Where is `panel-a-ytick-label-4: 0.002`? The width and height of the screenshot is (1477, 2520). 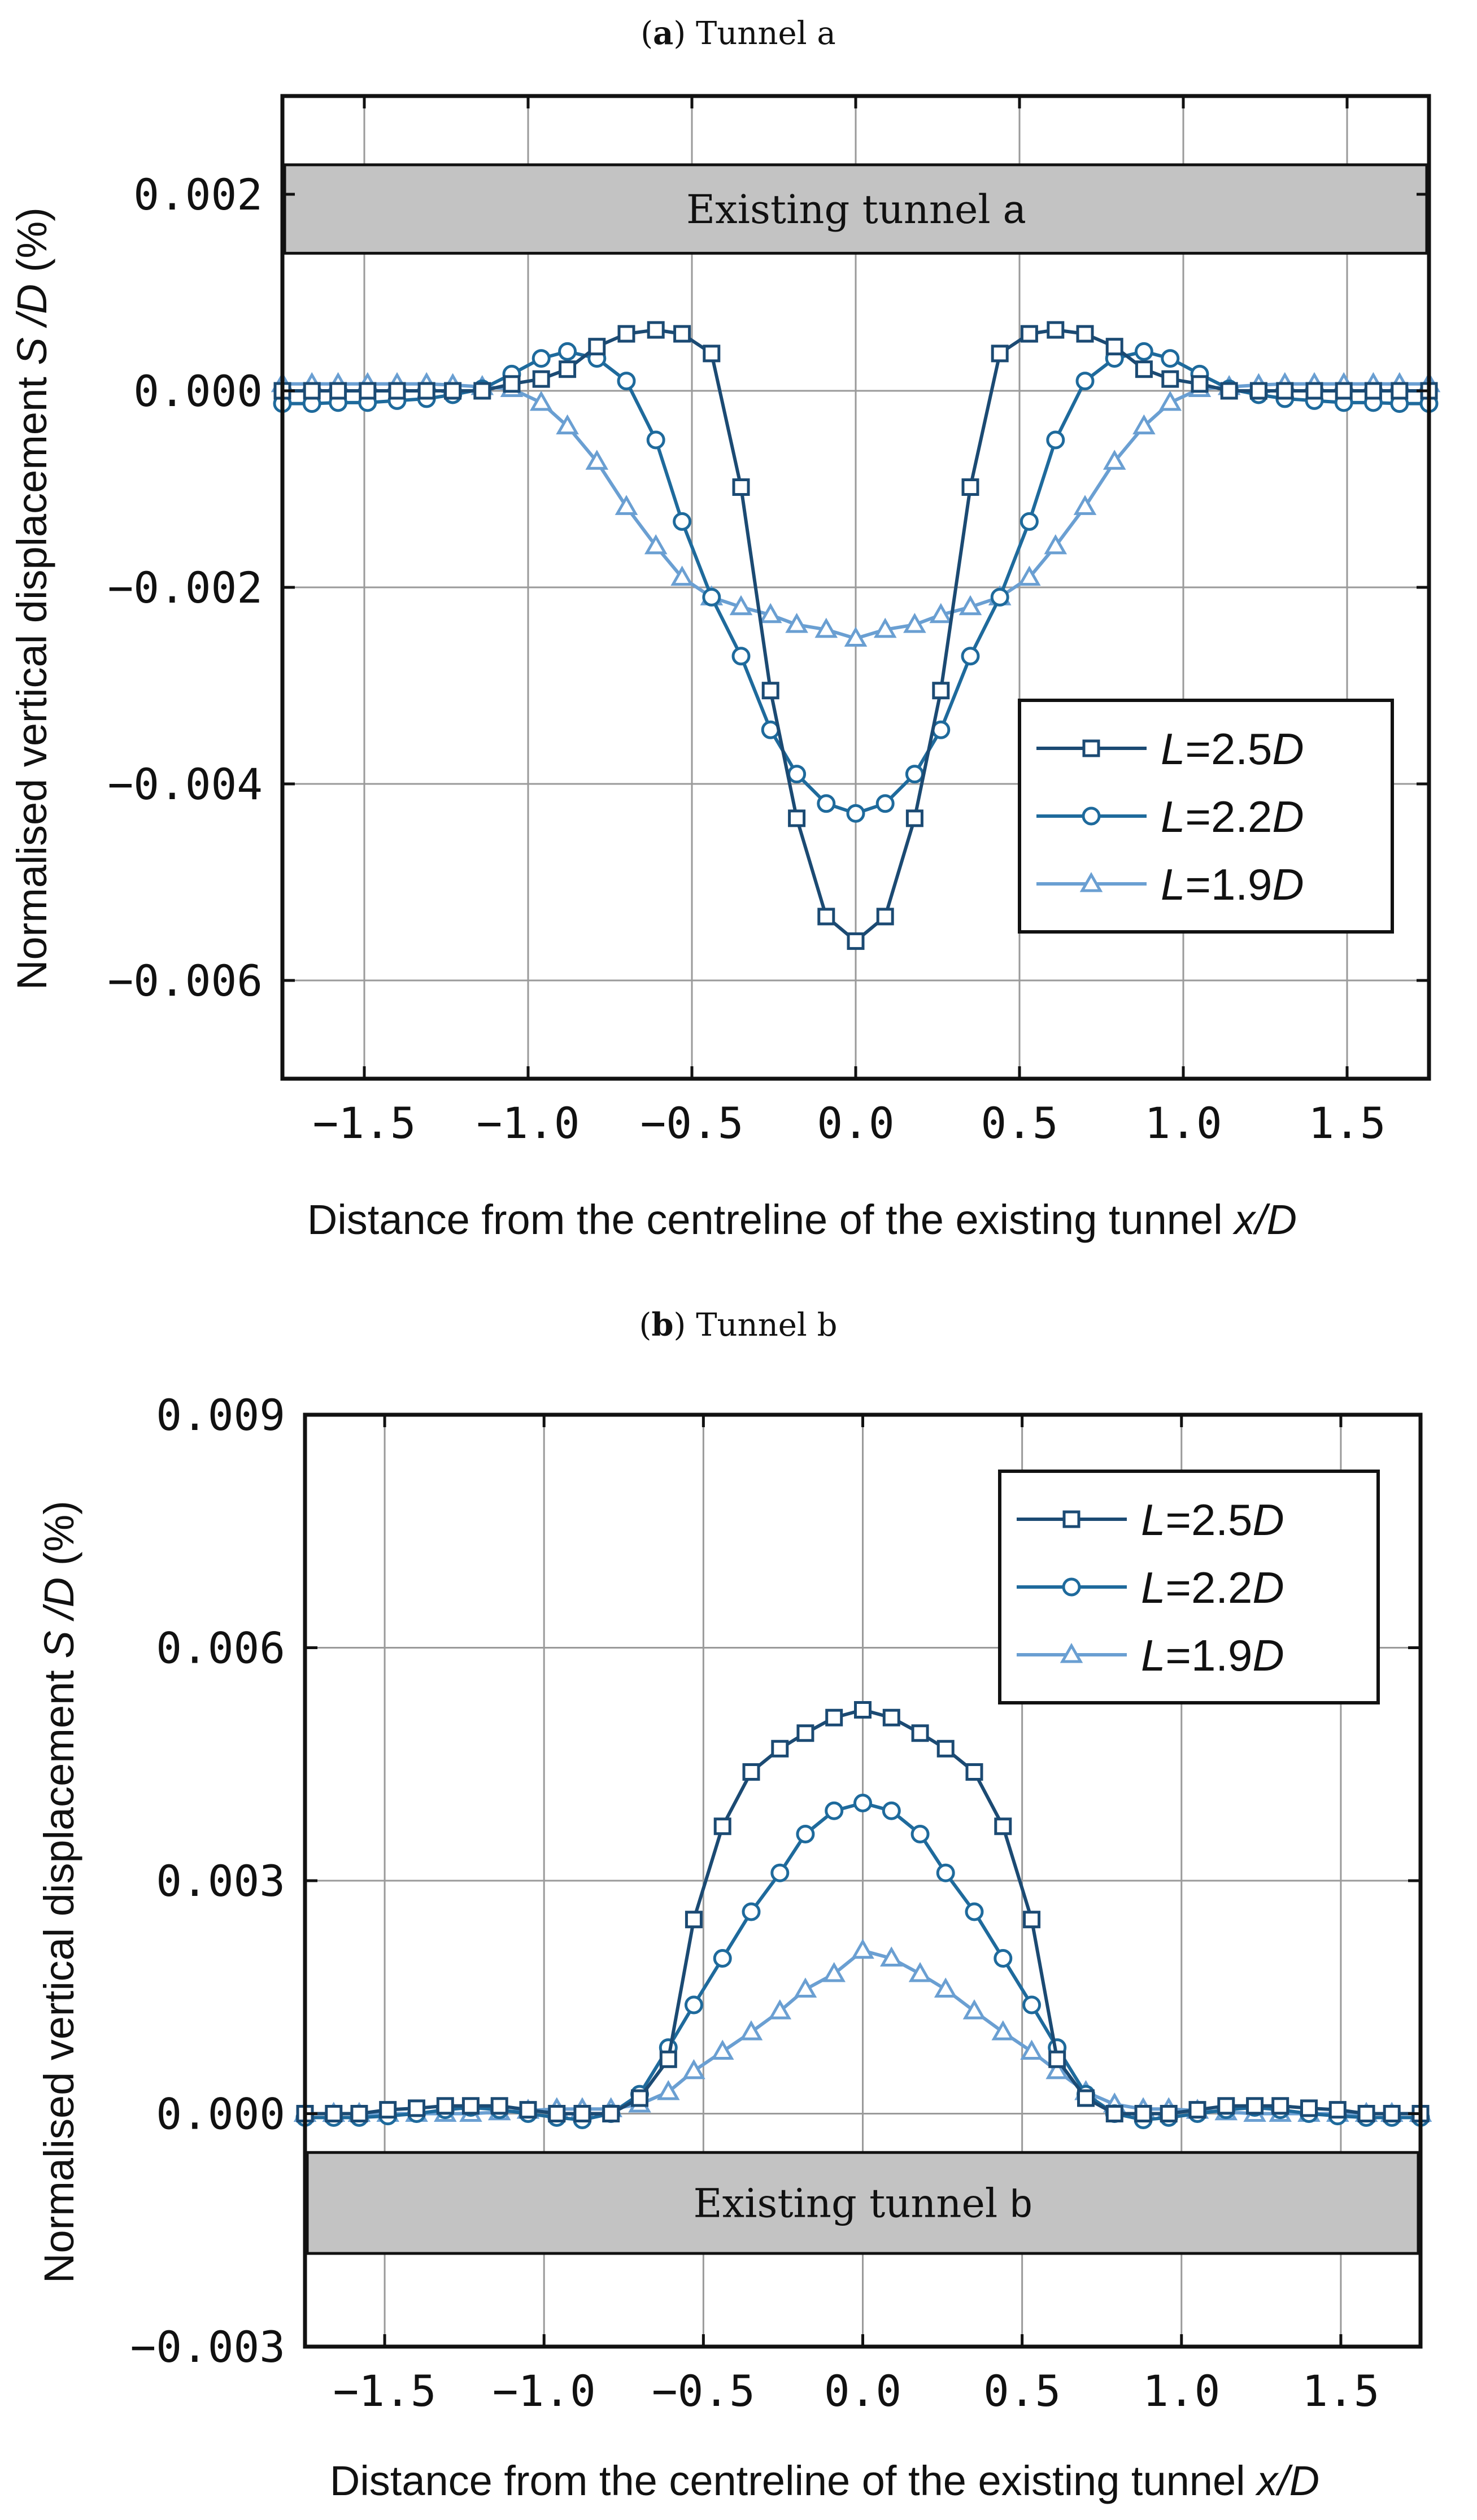 panel-a-ytick-label-4: 0.002 is located at coordinates (198, 194).